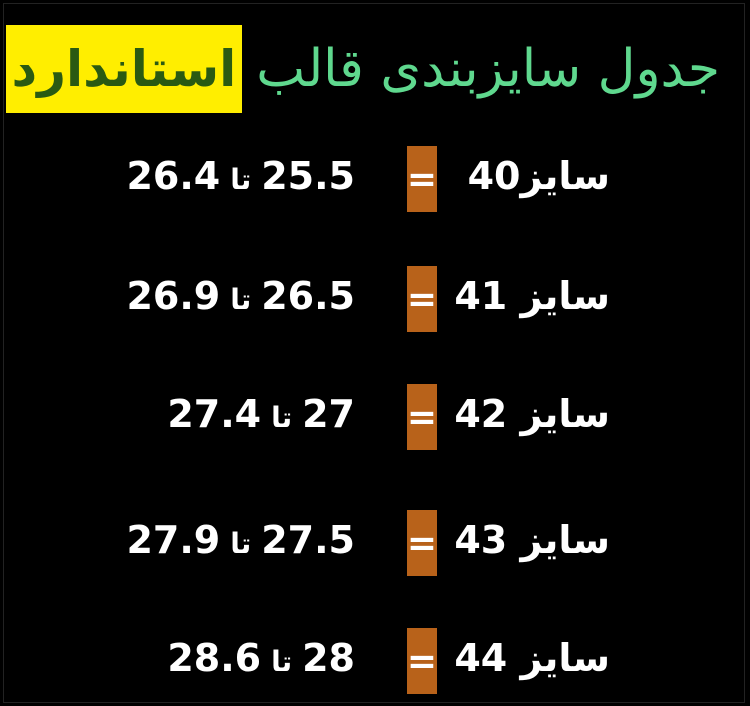 This screenshot has width=750, height=706. Describe the element at coordinates (328, 414) in the screenshot. I see `range-from: 27` at that location.